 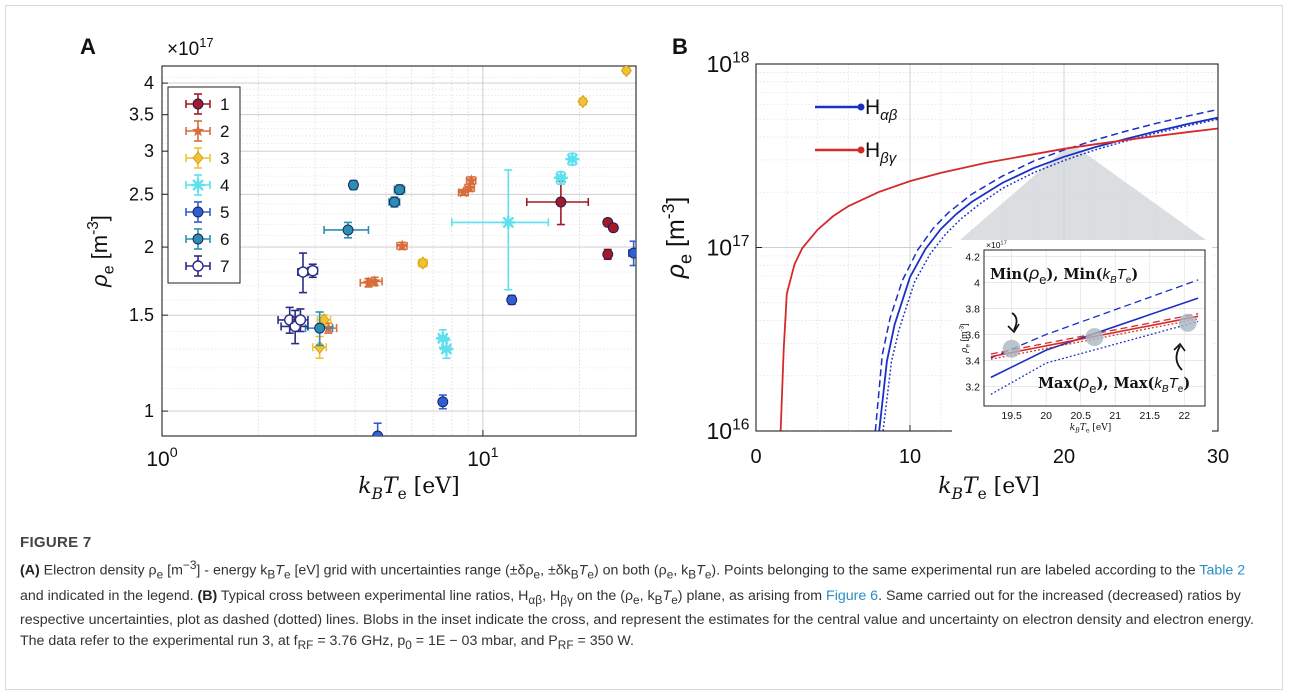 I want to click on inset-y-multiplier: ×10¹⁷, so click(x=996, y=245).